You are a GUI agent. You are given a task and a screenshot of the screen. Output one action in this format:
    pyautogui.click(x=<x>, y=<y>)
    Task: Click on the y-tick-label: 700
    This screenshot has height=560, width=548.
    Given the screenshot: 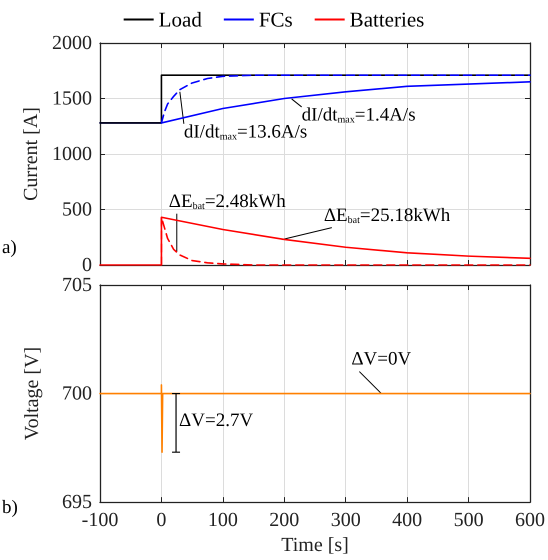 What is the action you would take?
    pyautogui.click(x=77, y=393)
    